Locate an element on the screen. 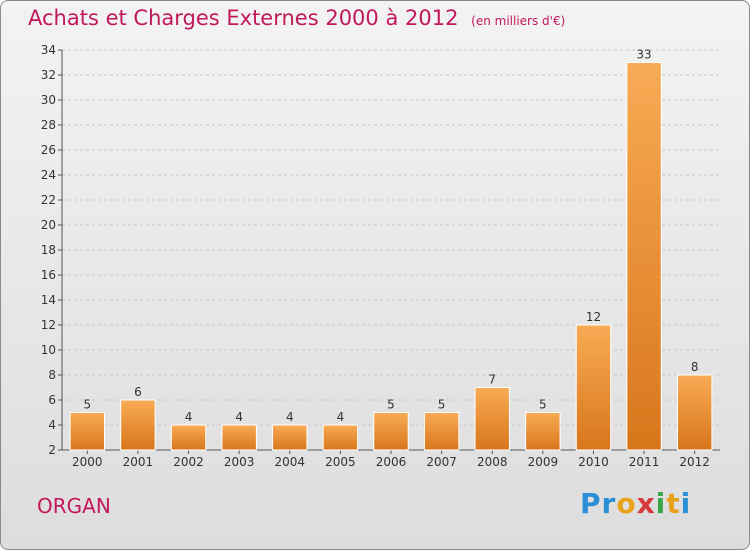 The width and height of the screenshot is (750, 550). x-tick-label-2009: 2009 is located at coordinates (543, 462).